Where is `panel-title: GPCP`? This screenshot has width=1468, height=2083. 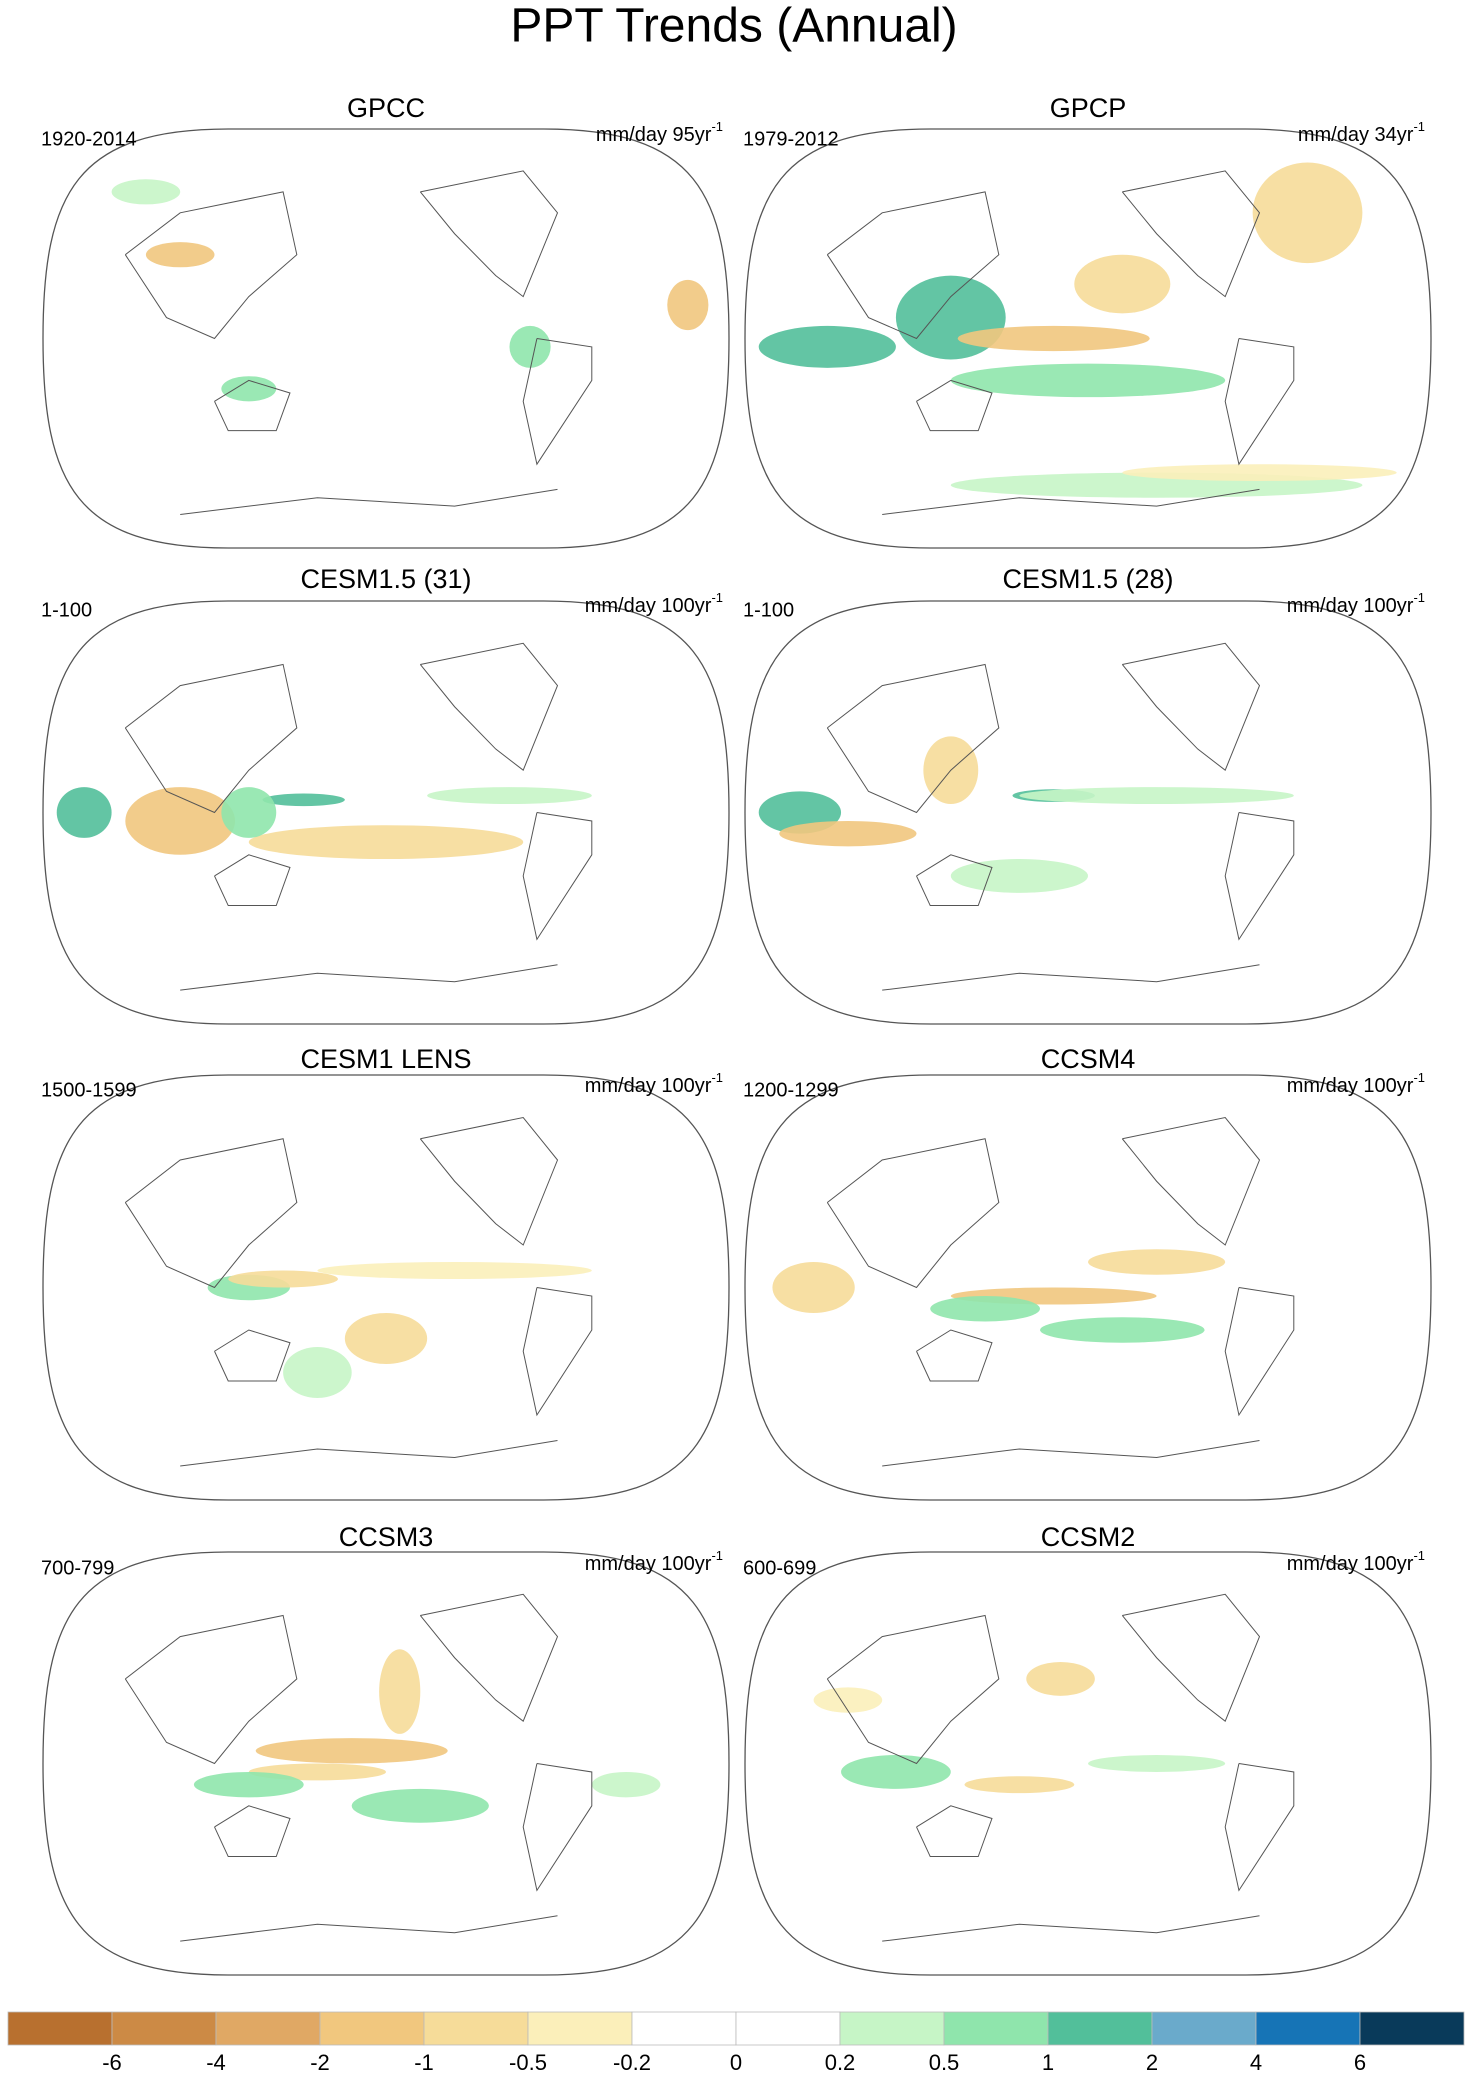 panel-title: GPCP is located at coordinates (1088, 108).